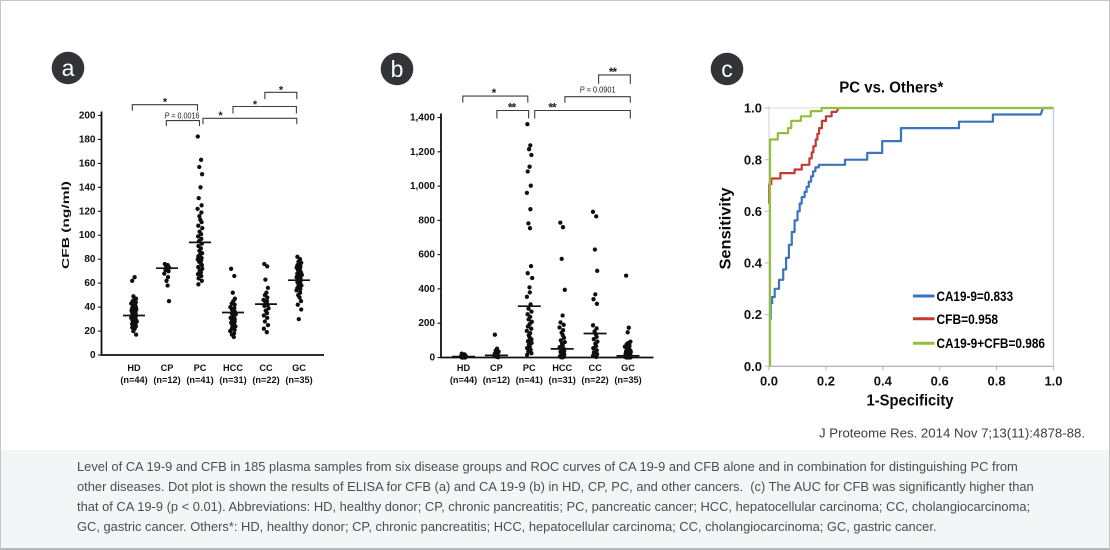  What do you see at coordinates (891, 88) in the screenshot?
I see `svg-text: PC vs. Others*` at bounding box center [891, 88].